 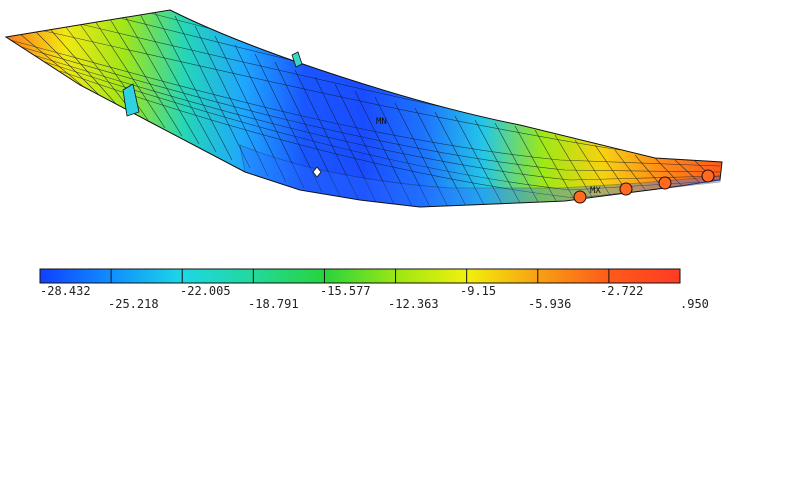 I want to click on legend-color-bar, so click(x=360, y=276).